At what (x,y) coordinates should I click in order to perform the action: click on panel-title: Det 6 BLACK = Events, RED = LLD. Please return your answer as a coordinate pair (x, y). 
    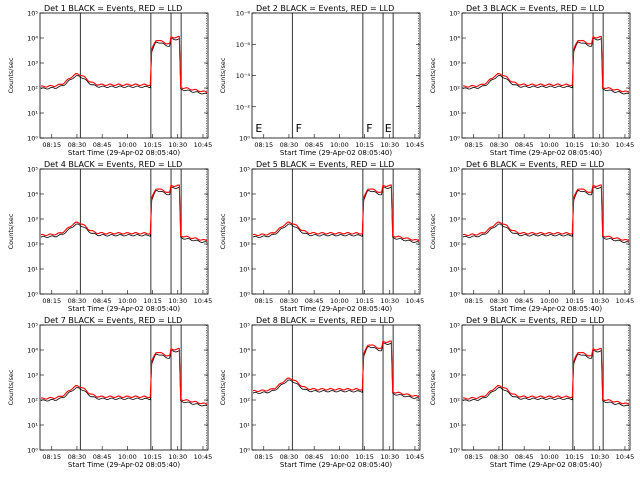
    Looking at the image, I should click on (535, 164).